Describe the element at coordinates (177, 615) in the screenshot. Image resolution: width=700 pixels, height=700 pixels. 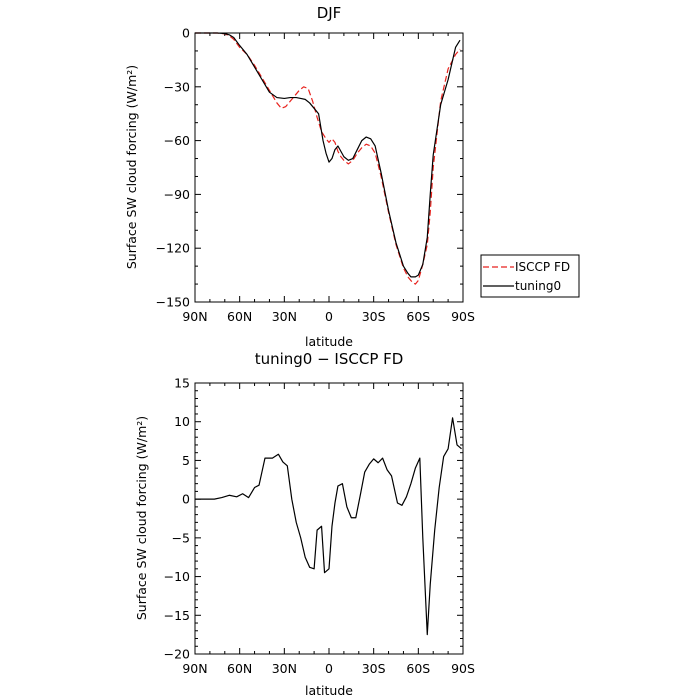
I see `bottom-y-tick-label: −15` at that location.